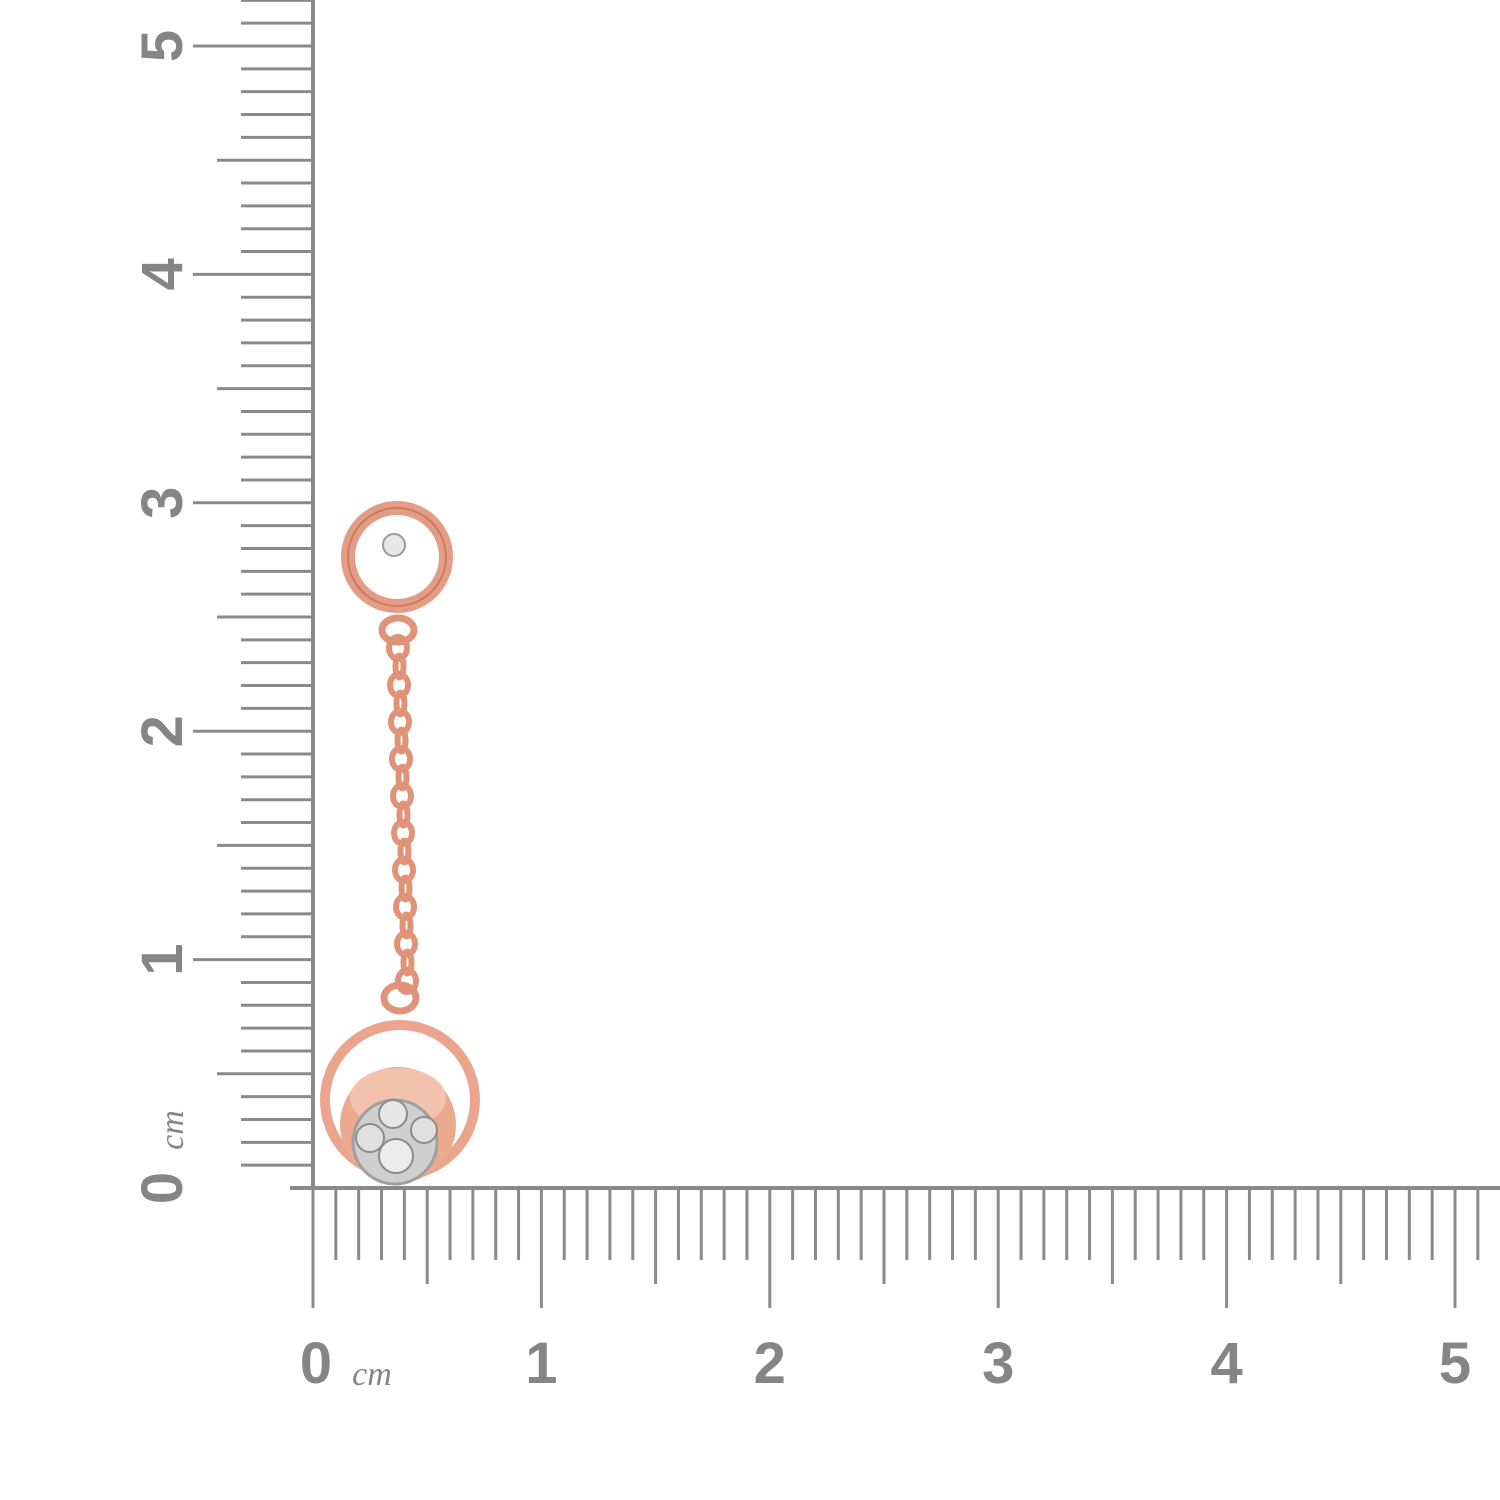 The image size is (1500, 1500). What do you see at coordinates (162, 731) in the screenshot?
I see `y-ruler-label: 2` at bounding box center [162, 731].